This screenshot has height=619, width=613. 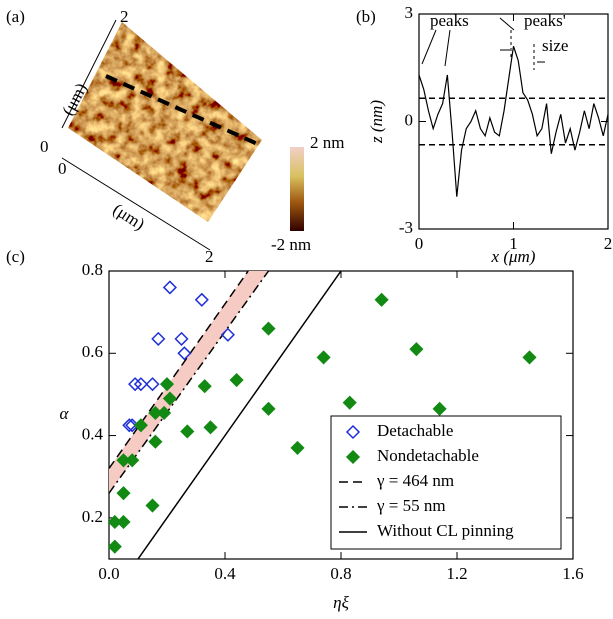 What do you see at coordinates (15, 16) in the screenshot?
I see `panel-label: (a)` at bounding box center [15, 16].